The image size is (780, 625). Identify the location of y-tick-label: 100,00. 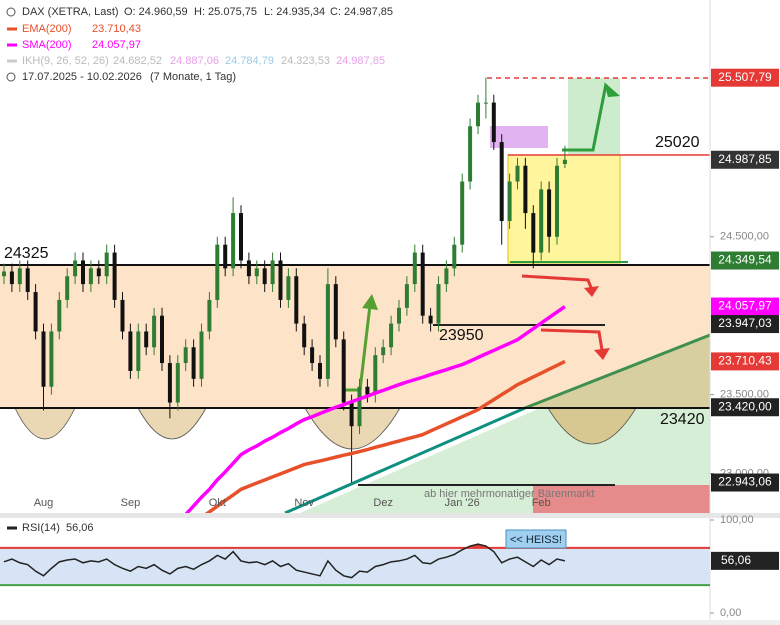
(737, 520).